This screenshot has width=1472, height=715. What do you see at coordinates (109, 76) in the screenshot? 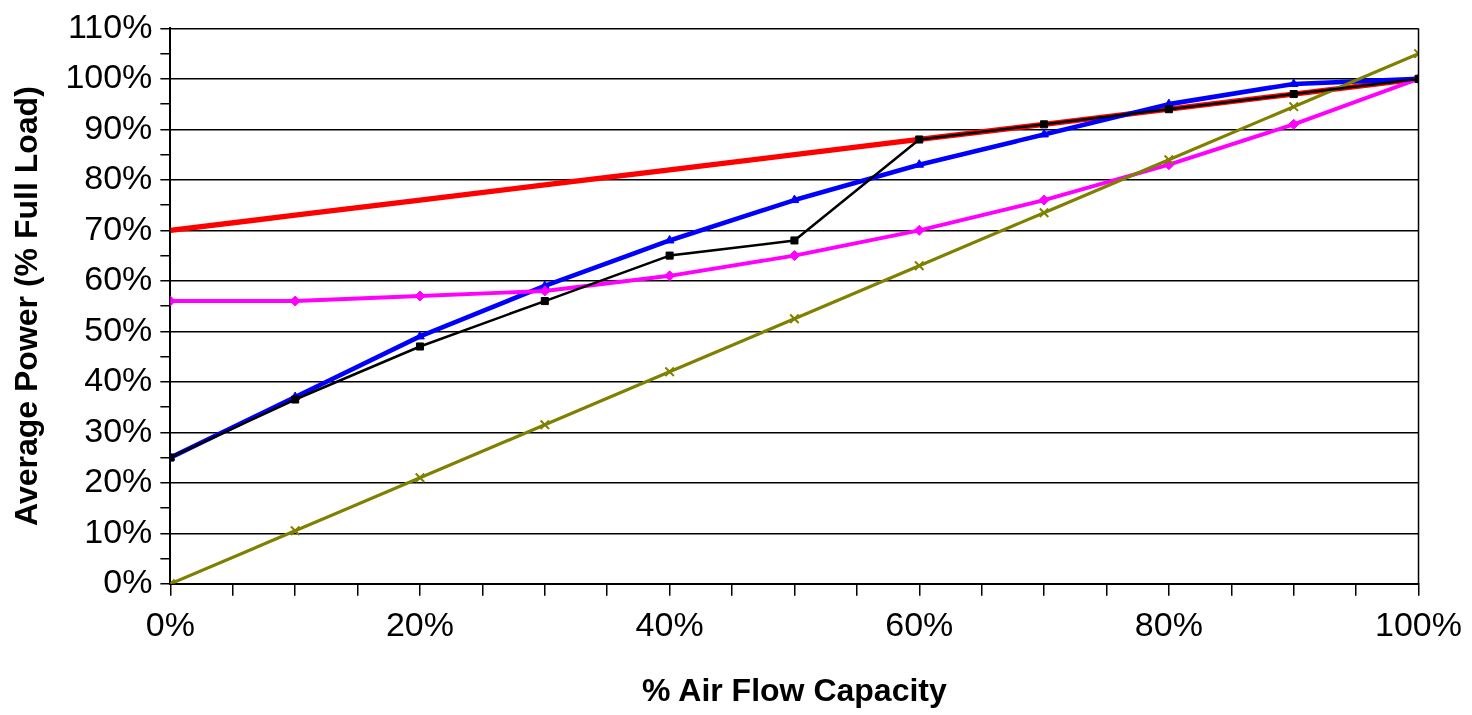
I see `y-tick-label: 100%` at bounding box center [109, 76].